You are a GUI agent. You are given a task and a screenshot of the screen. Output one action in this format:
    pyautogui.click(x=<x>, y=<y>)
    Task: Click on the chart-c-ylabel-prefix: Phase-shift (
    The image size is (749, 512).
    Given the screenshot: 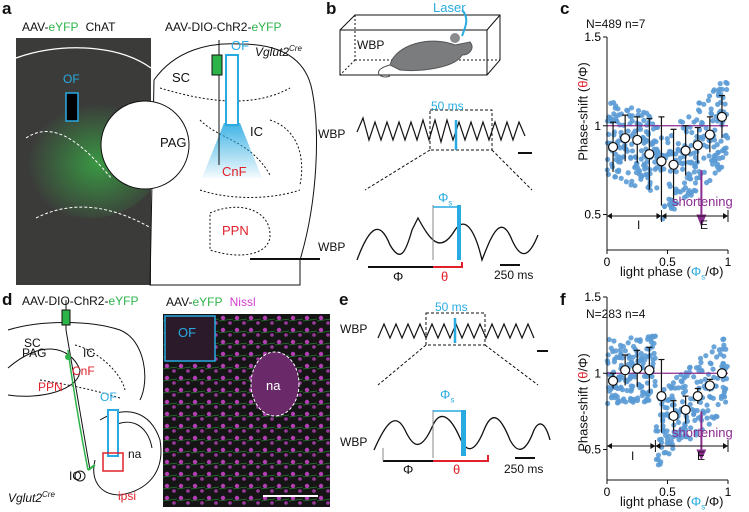 What is the action you would take?
    pyautogui.click(x=583, y=124)
    